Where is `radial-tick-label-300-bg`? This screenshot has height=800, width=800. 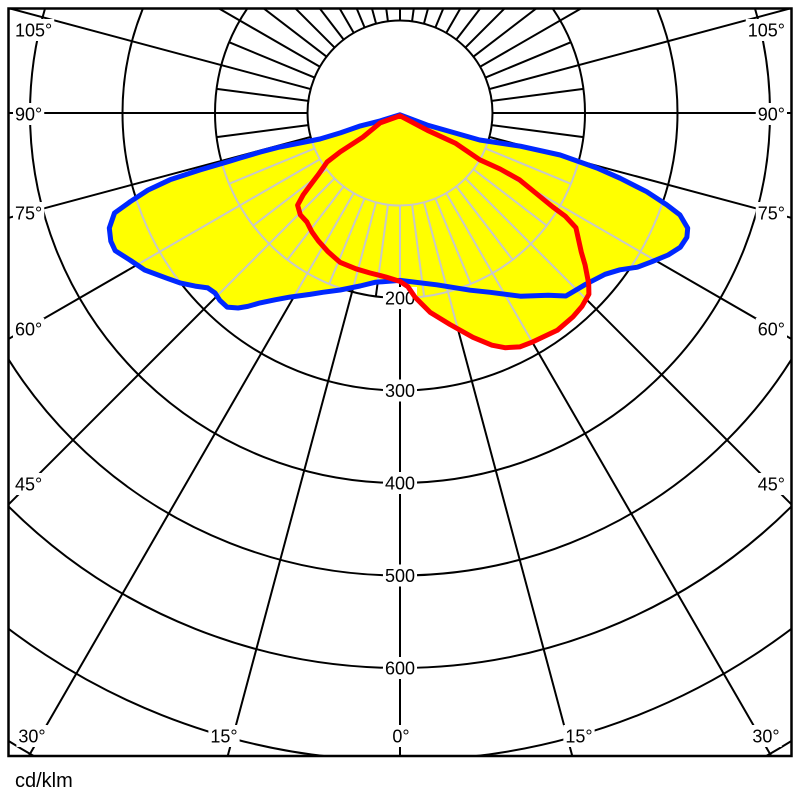
radial-tick-label-300-bg is located at coordinates (400, 390).